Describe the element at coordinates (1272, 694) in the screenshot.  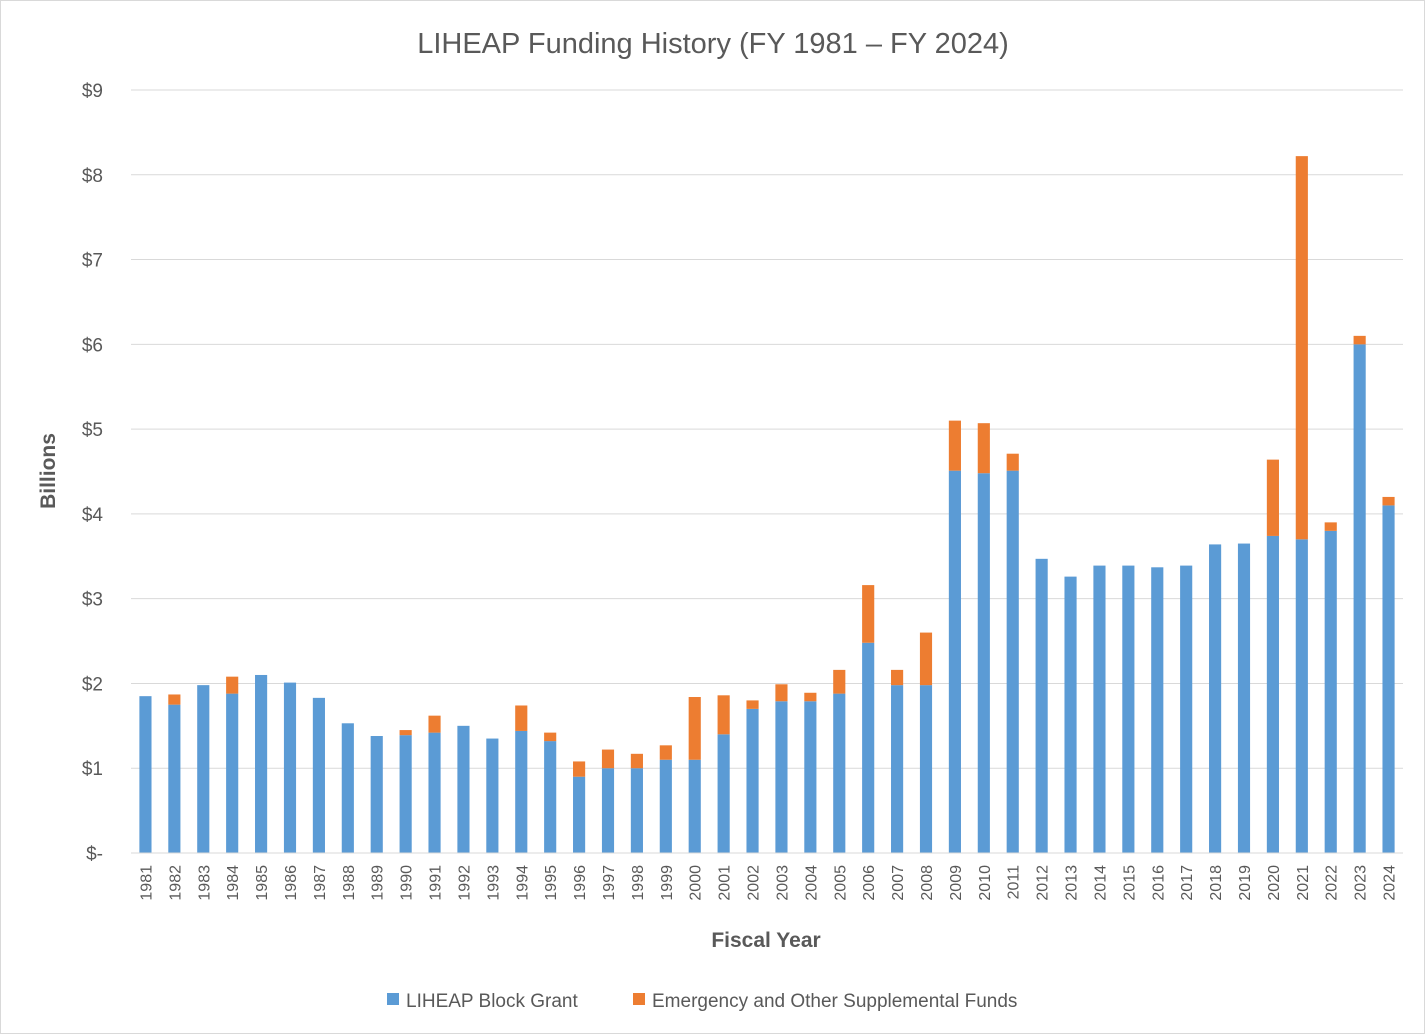
I see `bar-block-grant-2020` at that location.